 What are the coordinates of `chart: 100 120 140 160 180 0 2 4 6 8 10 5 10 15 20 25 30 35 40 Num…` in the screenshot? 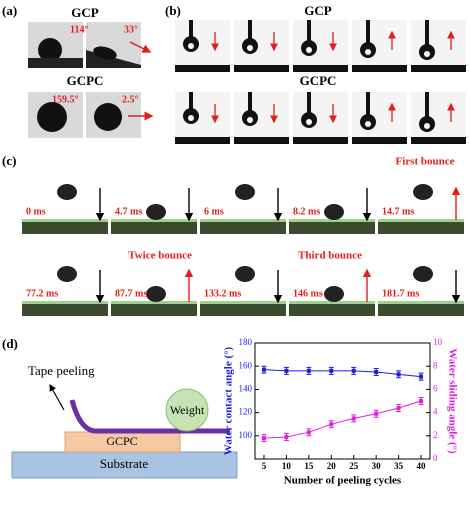 It's located at (341, 411).